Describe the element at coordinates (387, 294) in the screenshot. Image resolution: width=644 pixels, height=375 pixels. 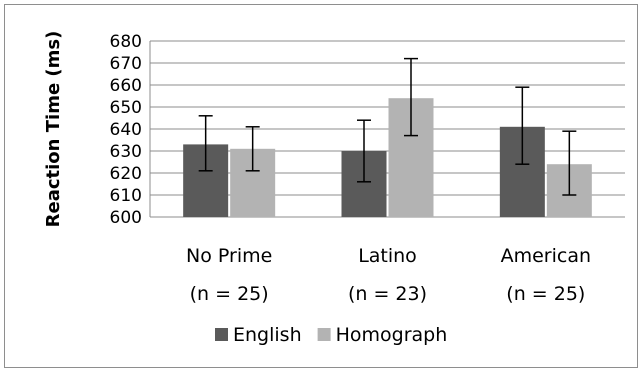
I see `x-category-label: (n = 23)` at that location.